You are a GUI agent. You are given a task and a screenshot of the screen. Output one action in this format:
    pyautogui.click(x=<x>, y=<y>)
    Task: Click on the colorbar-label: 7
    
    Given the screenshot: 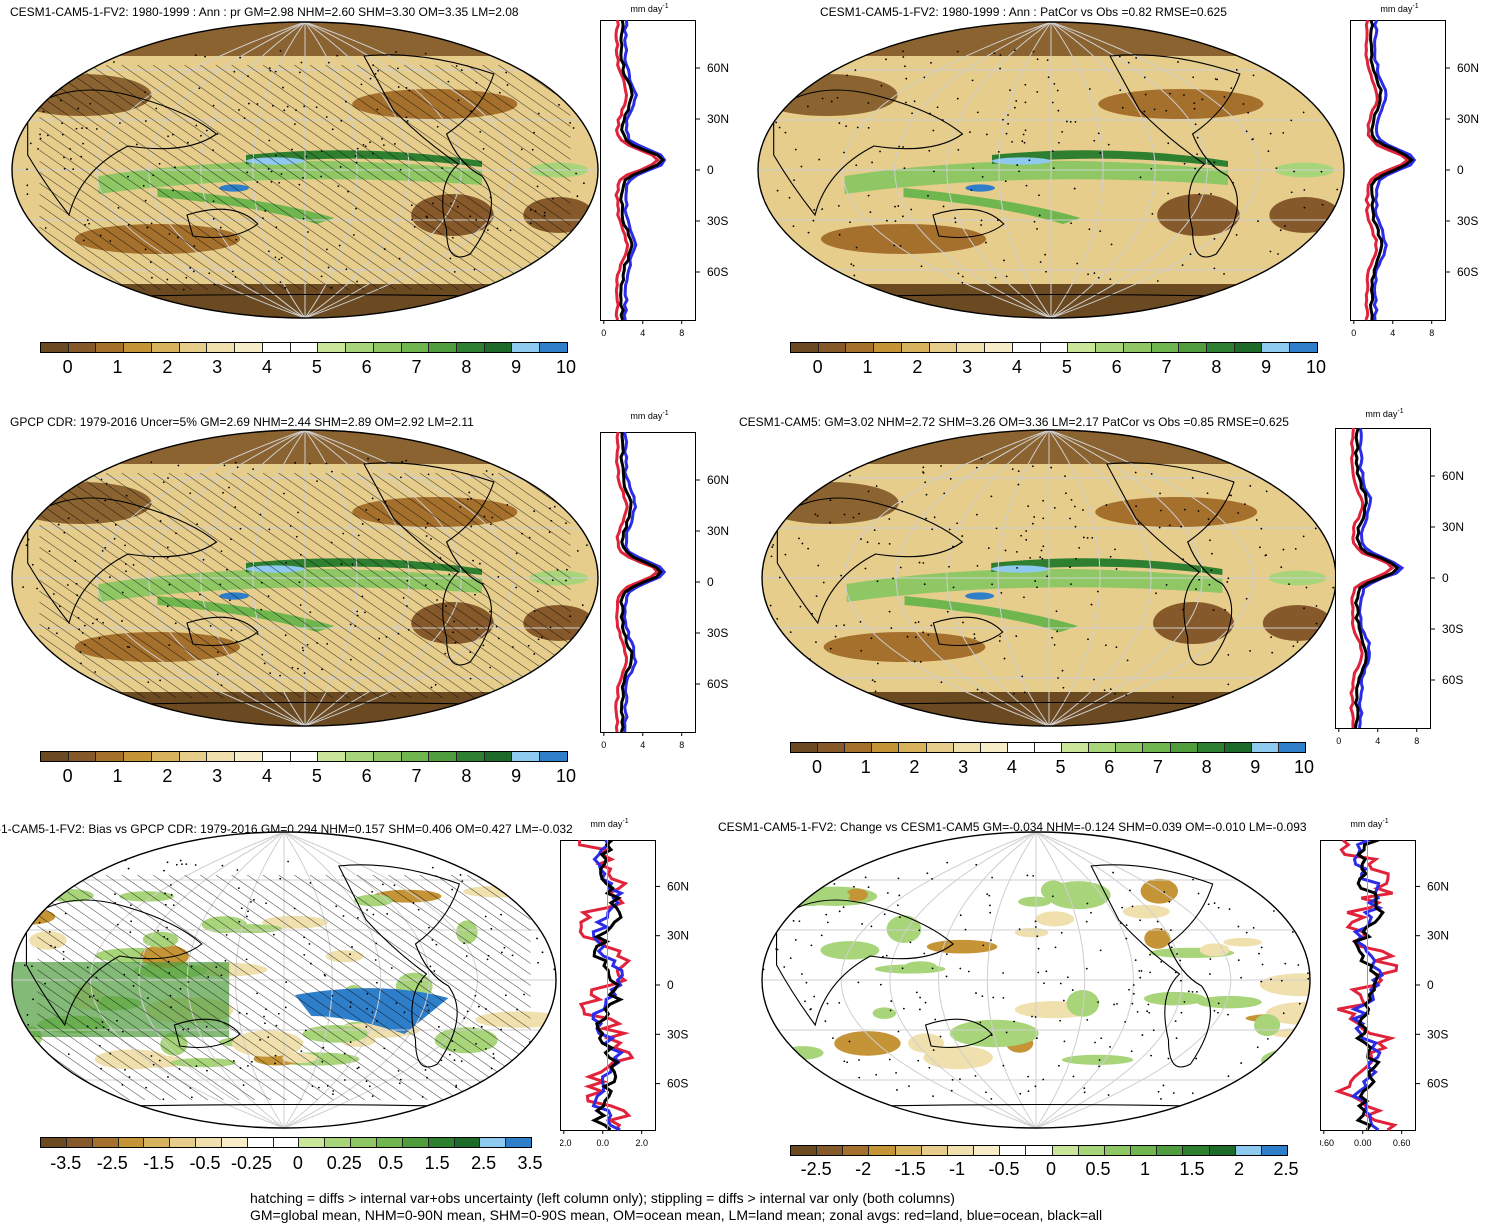 What is the action you would take?
    pyautogui.click(x=1157, y=767)
    